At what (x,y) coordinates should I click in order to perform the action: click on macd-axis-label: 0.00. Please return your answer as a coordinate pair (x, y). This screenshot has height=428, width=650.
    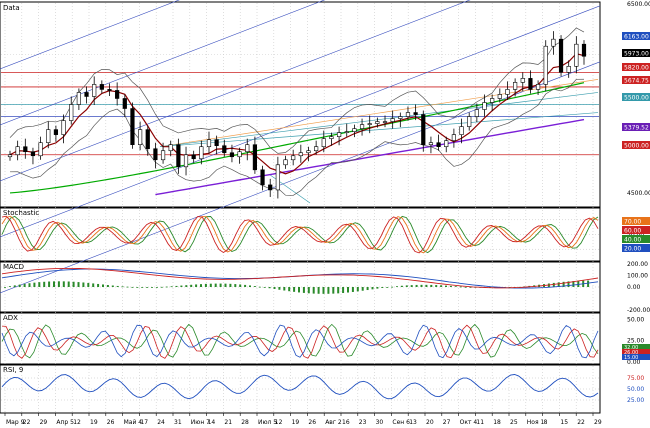
    Looking at the image, I should click on (634, 287).